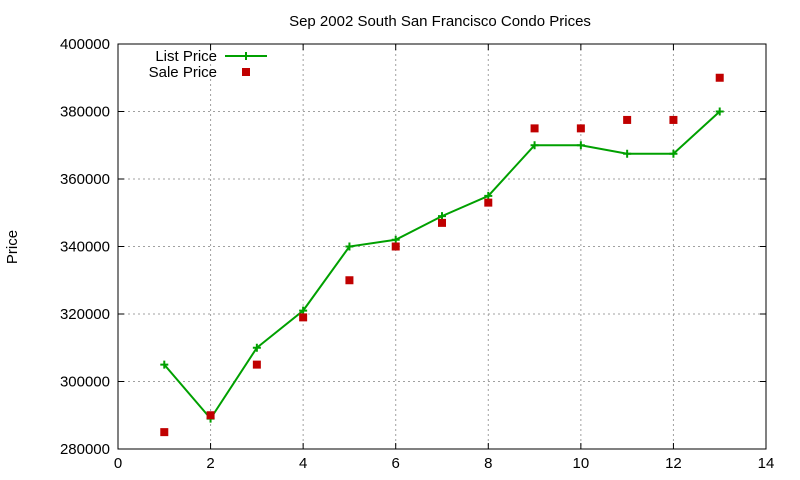  Describe the element at coordinates (85, 314) in the screenshot. I see `y-tick-label: 320000` at that location.